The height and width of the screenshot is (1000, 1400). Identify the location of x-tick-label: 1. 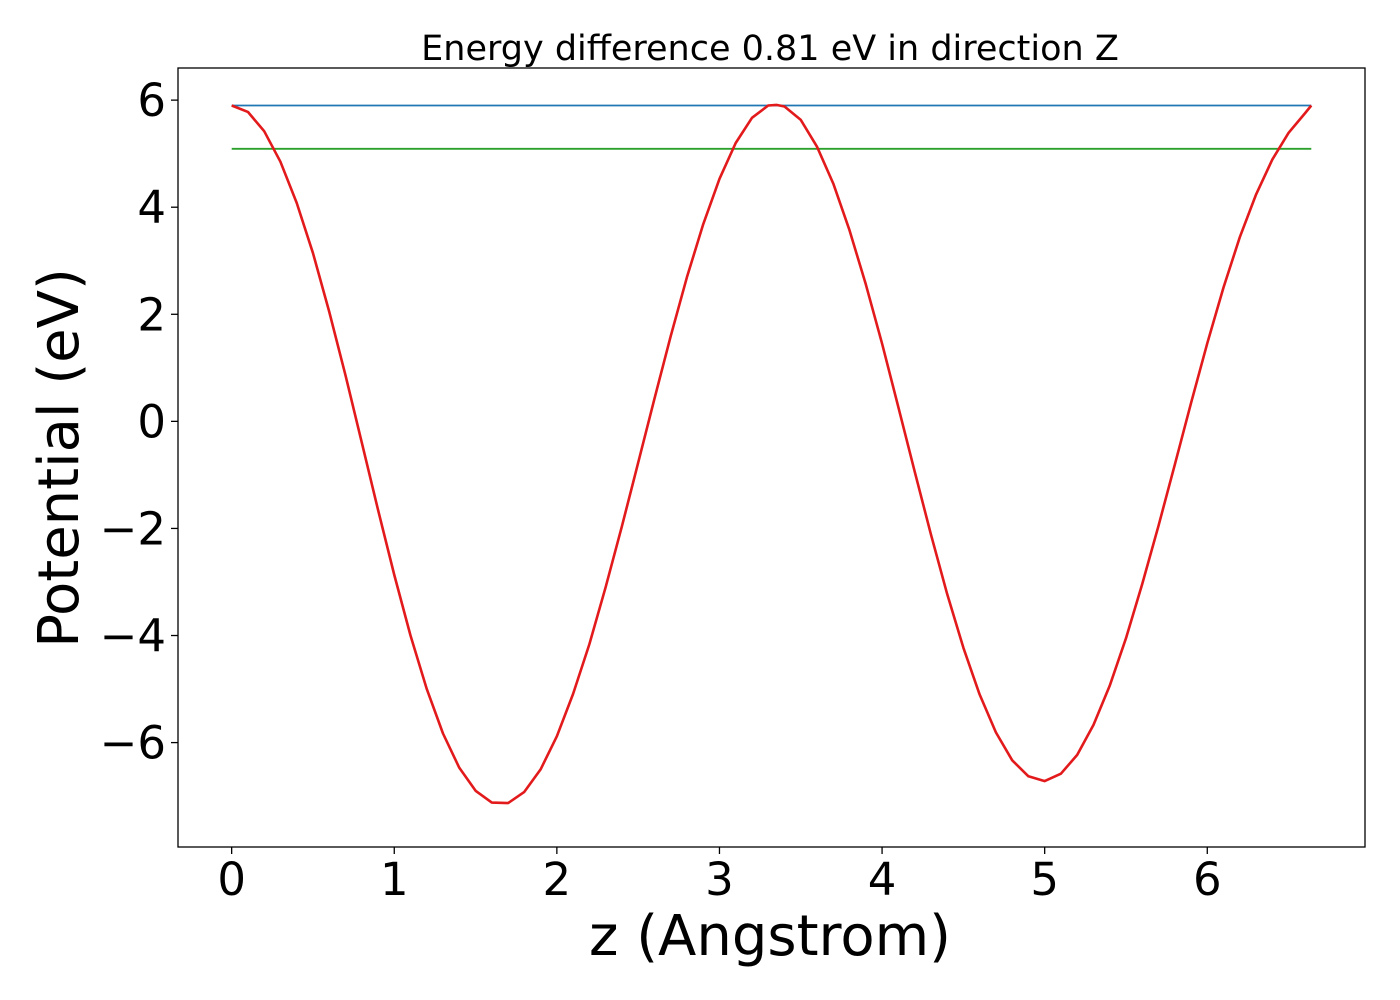
(394, 879).